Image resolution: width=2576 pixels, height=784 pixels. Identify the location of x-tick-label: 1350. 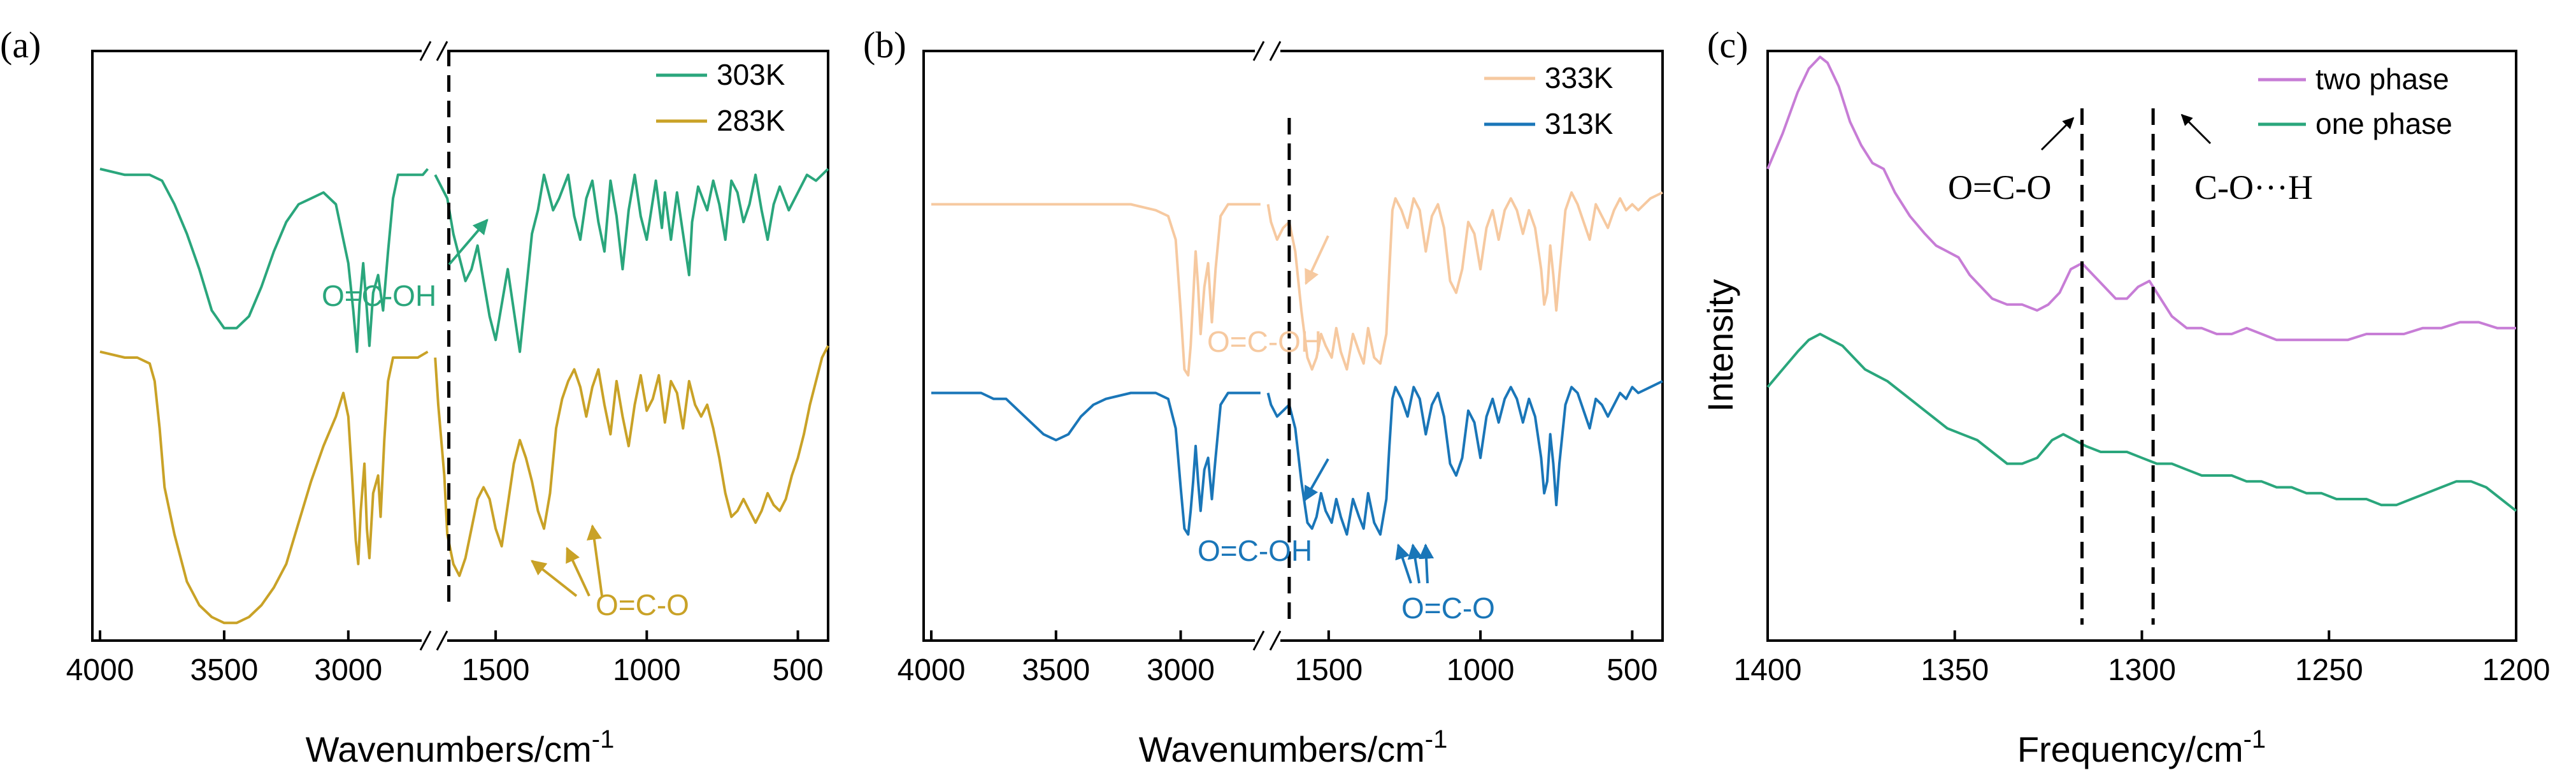
(1955, 670).